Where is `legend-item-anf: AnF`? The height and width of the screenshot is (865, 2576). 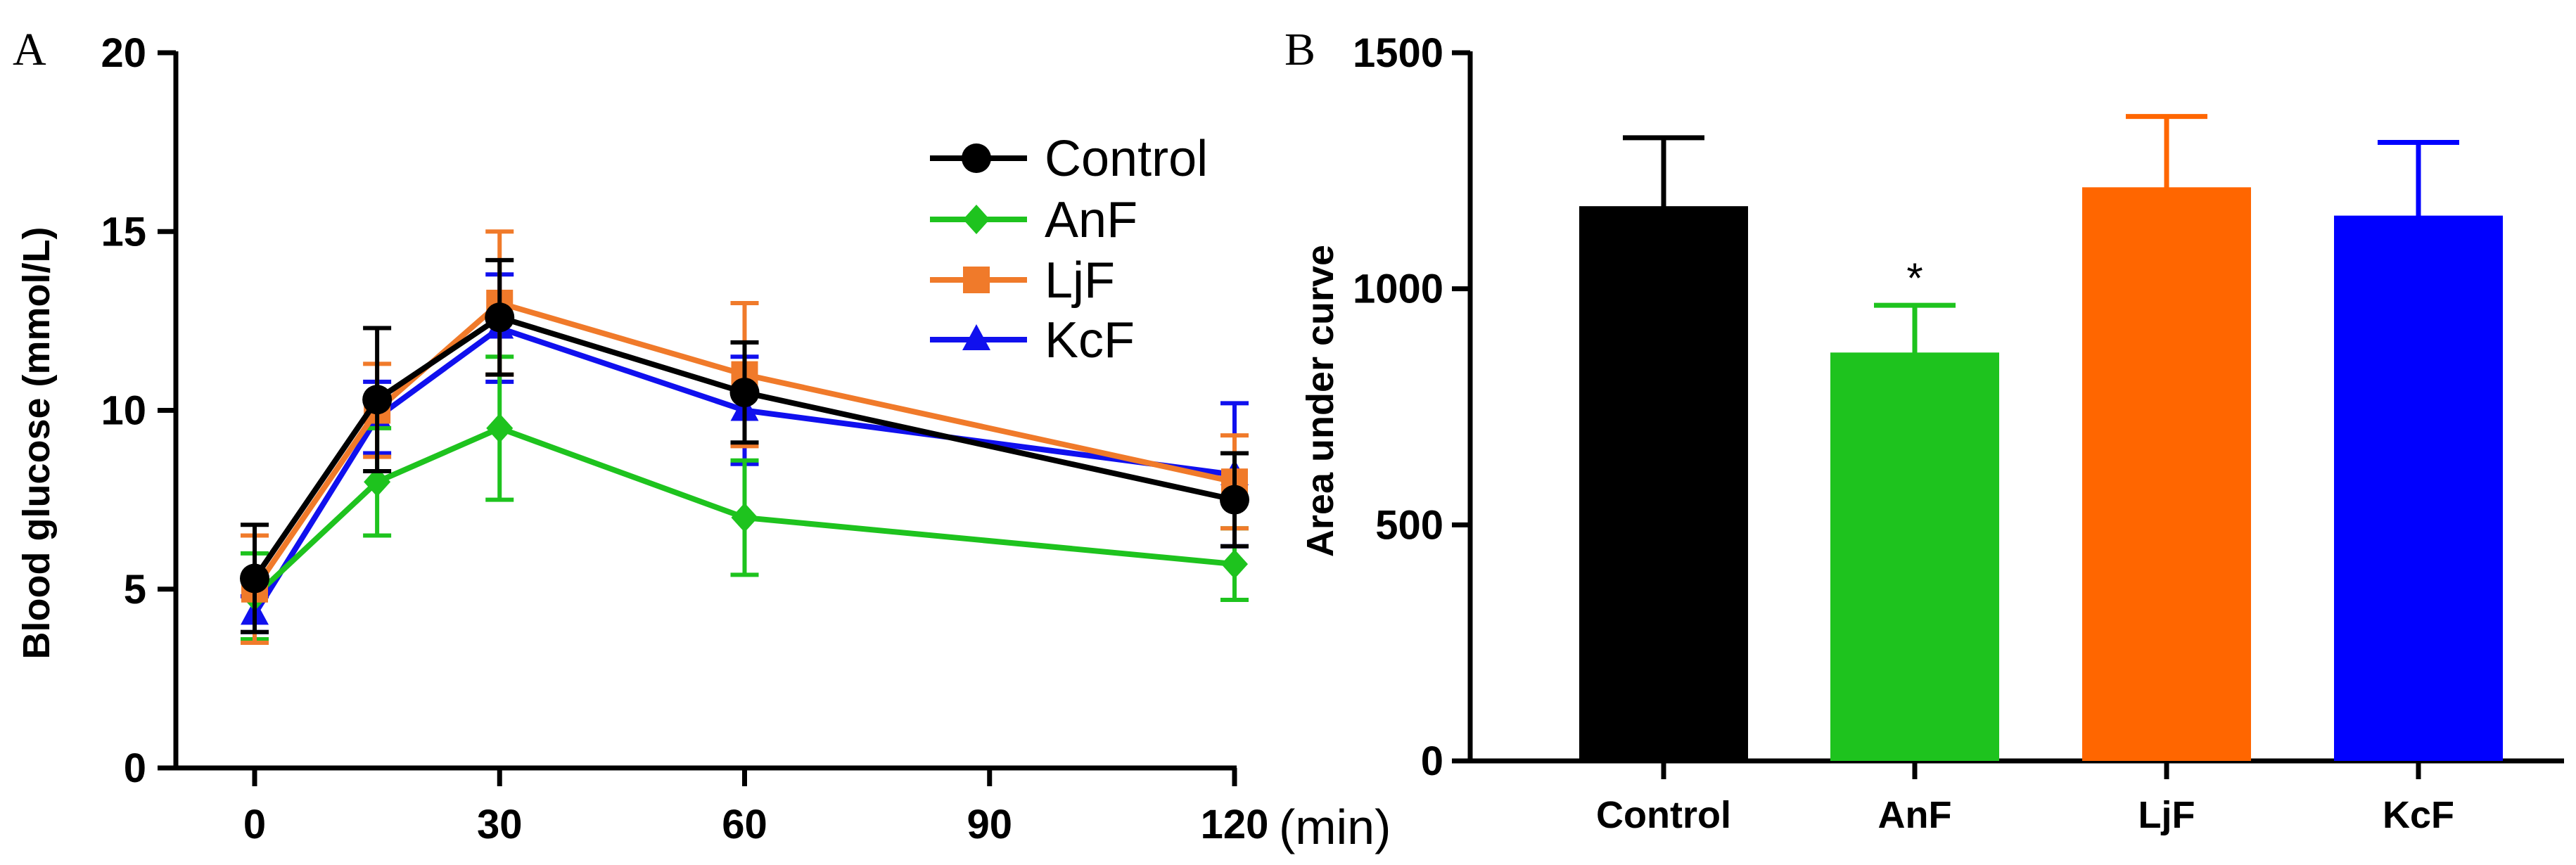
legend-item-anf: AnF is located at coordinates (1033, 220).